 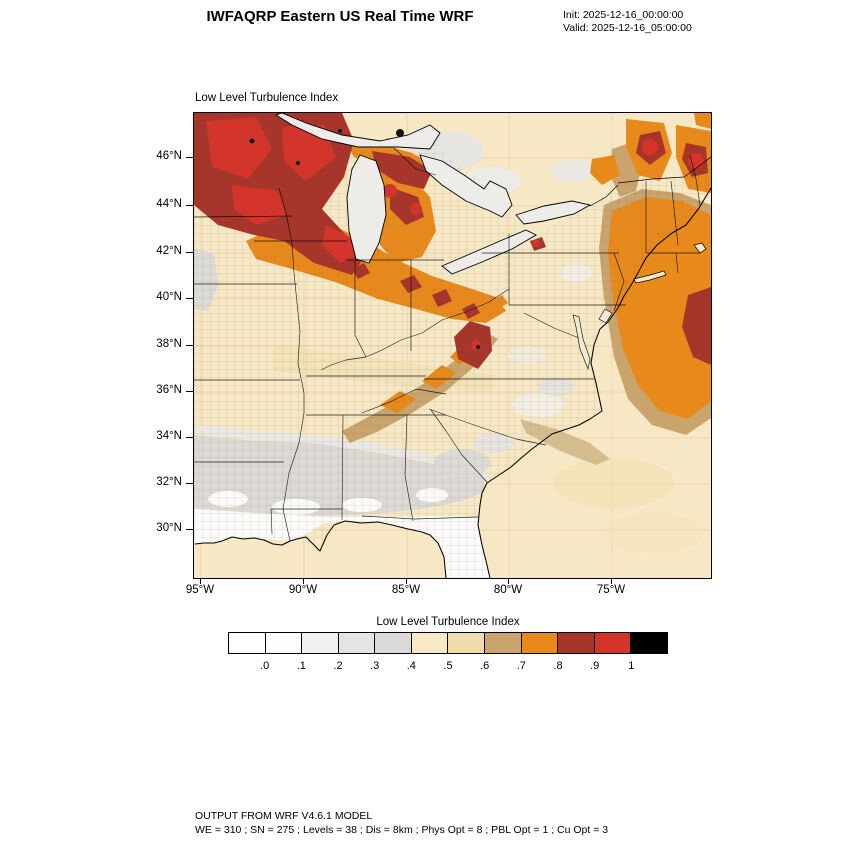 What do you see at coordinates (650, 181) in the screenshot?
I see `canada-border` at bounding box center [650, 181].